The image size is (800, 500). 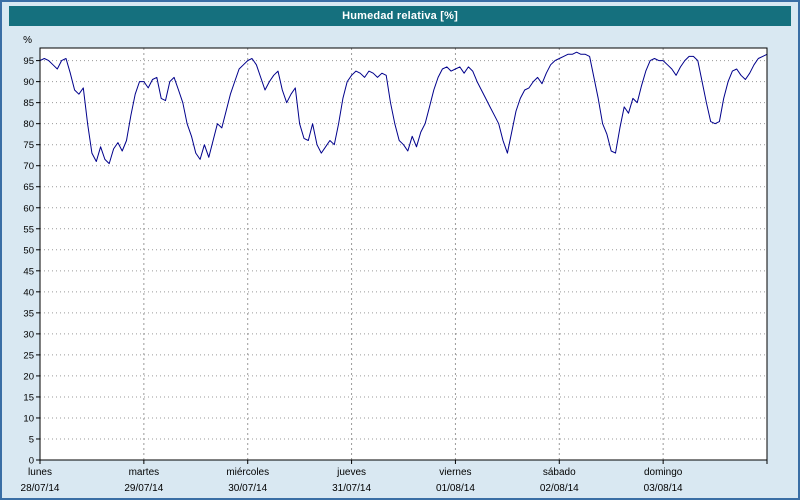 I want to click on svg-text: 95, so click(x=28, y=61).